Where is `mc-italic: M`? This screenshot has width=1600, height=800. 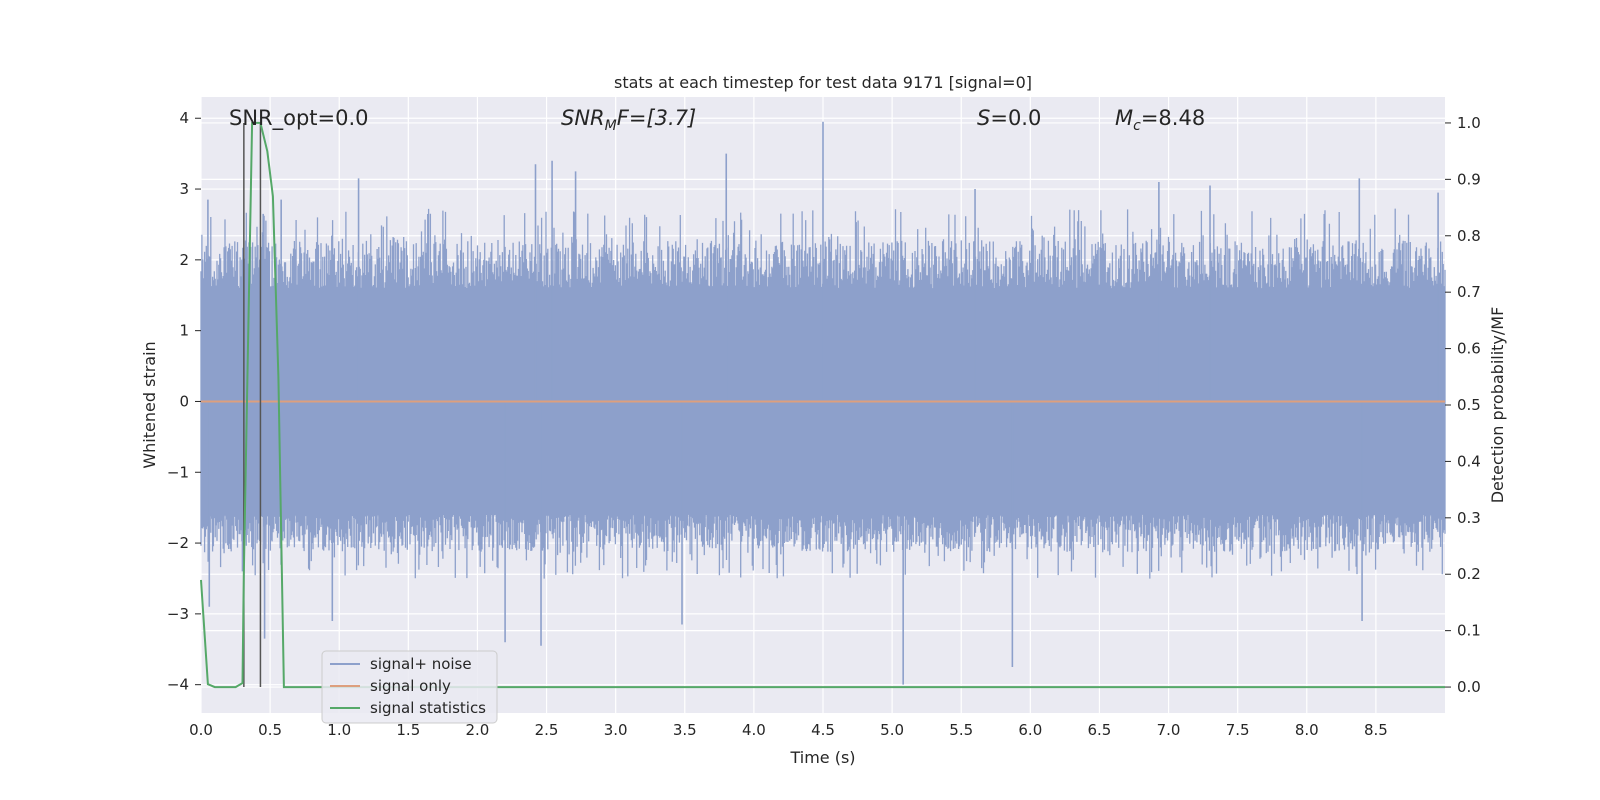 mc-italic: M is located at coordinates (1124, 118).